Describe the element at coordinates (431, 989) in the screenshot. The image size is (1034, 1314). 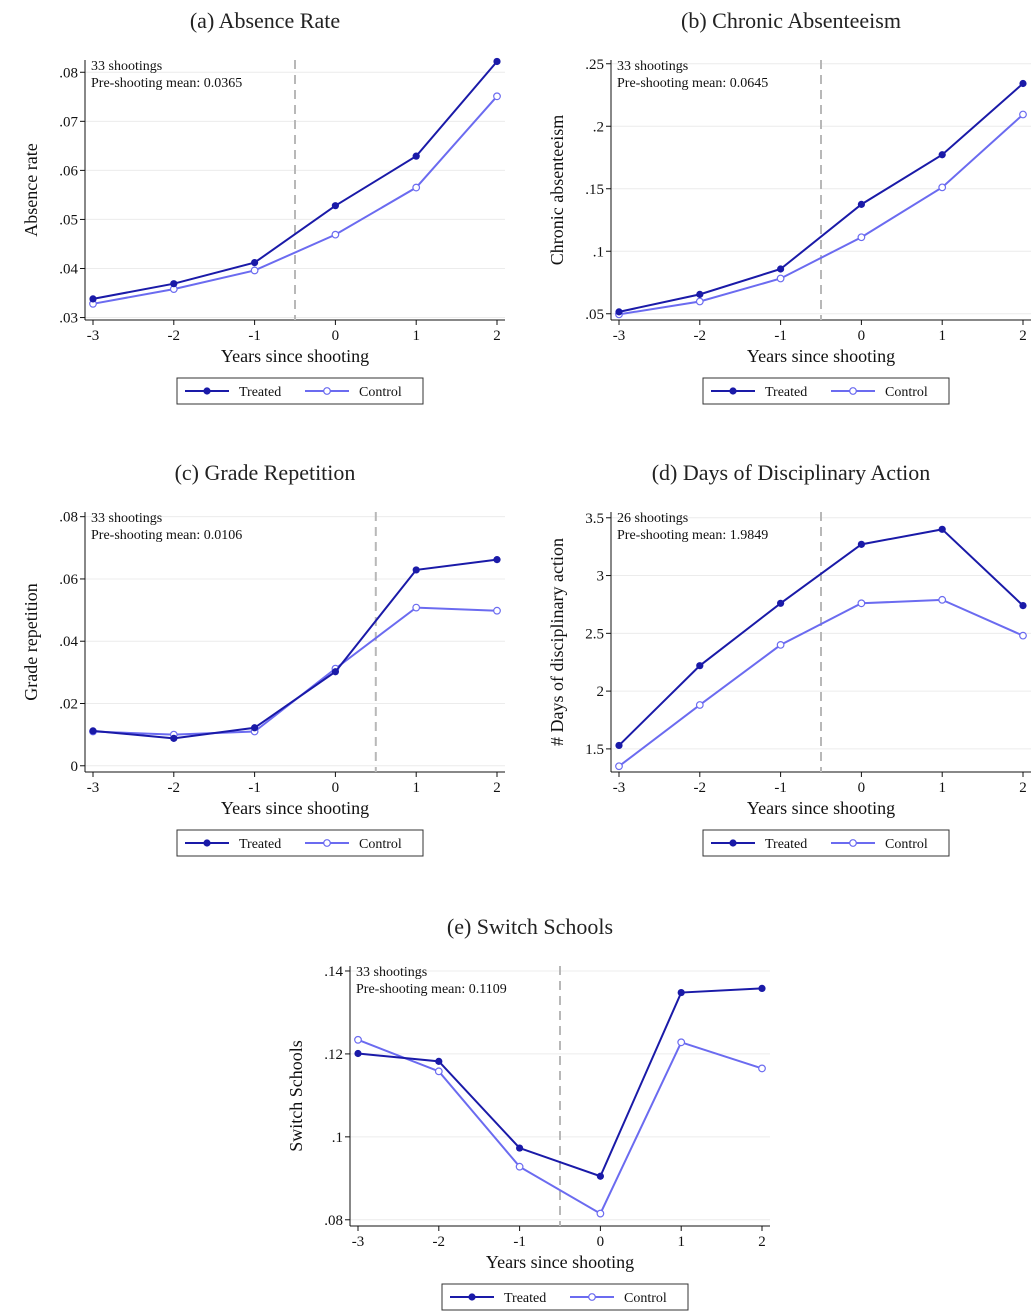
I see `annotation-text: Pre-shooting mean: 0.1109` at that location.